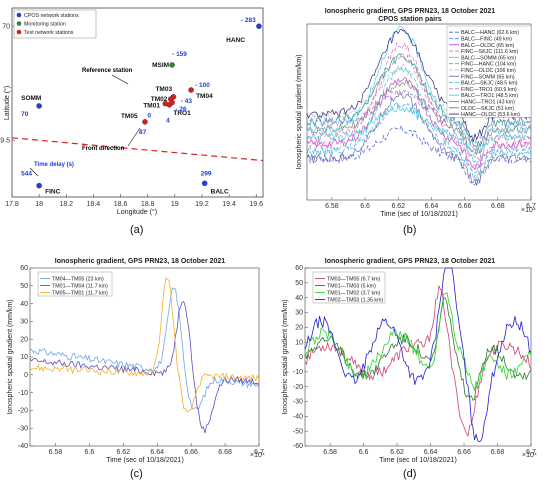 The image size is (550, 482). What do you see at coordinates (156, 449) in the screenshot?
I see `c-x-ticks: 6.58 6.6 6.62 6.64 6.66 6.68 6.7` at bounding box center [156, 449].